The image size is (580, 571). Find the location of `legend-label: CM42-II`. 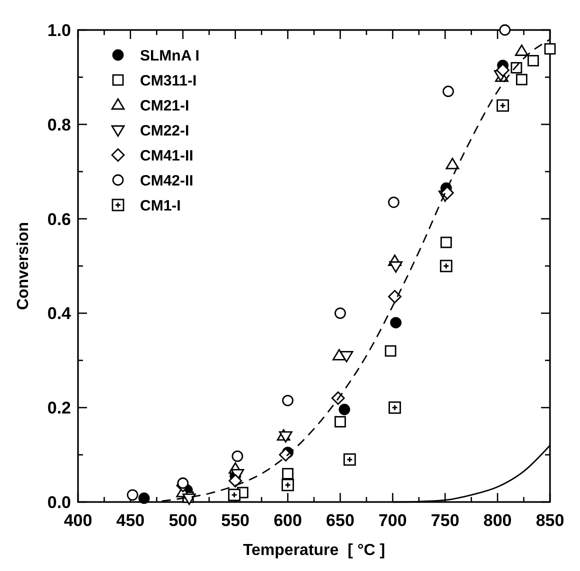

legend-label: CM42-II is located at coordinates (167, 181).